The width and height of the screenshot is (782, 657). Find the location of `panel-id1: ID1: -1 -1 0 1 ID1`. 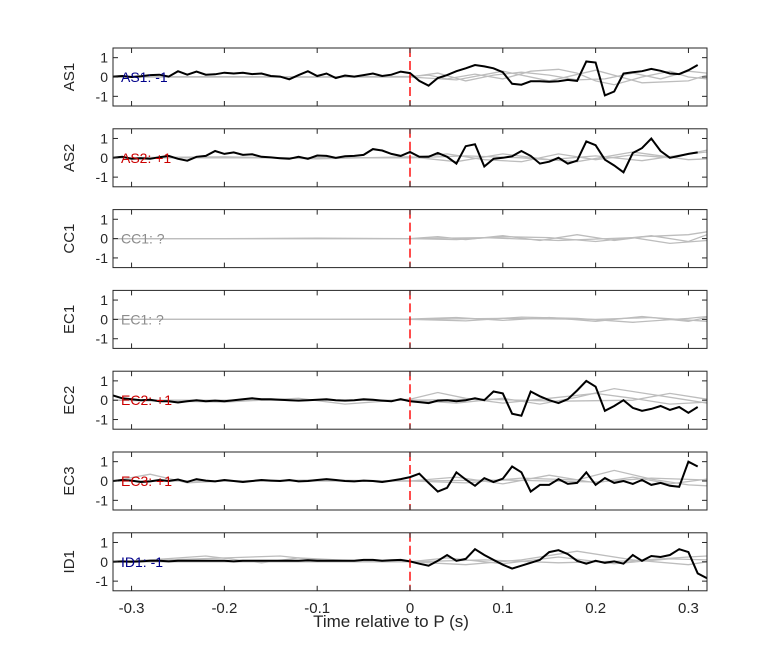

panel-id1: ID1: -1 -1 0 1 ID1 is located at coordinates (384, 562).